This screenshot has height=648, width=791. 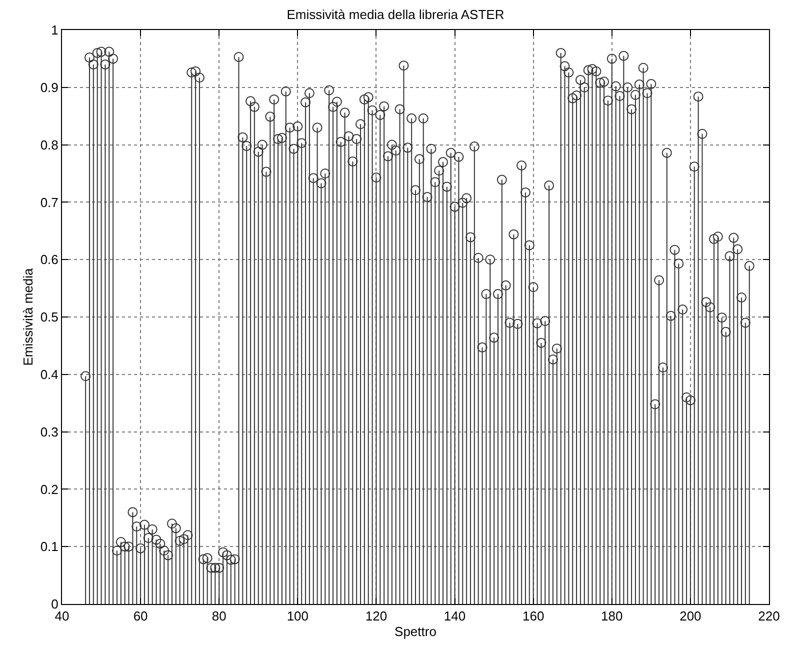 I want to click on x-tick-label: 160, so click(x=533, y=616).